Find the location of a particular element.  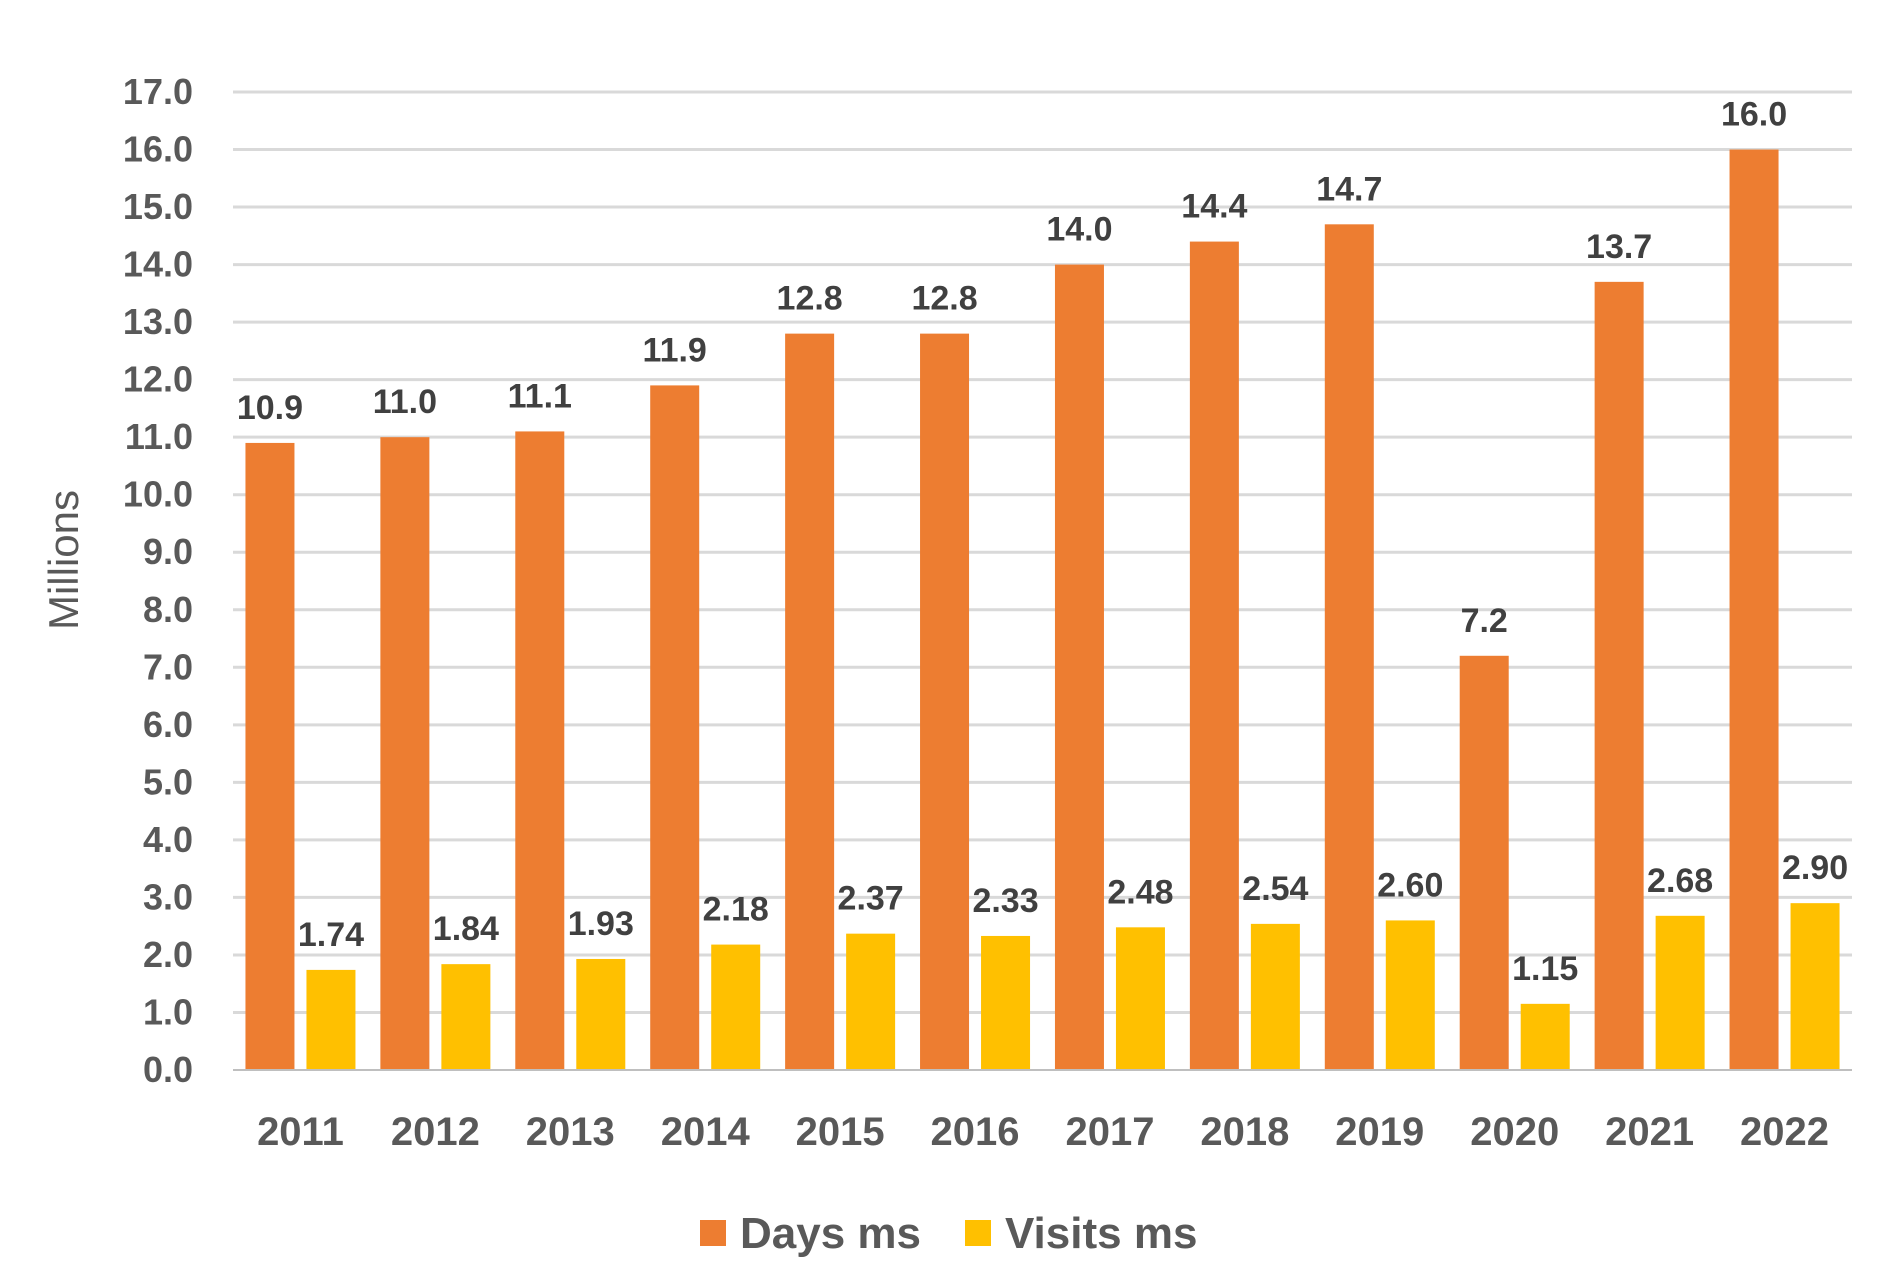

legend-label-days-ms: Days ms is located at coordinates (830, 1233).